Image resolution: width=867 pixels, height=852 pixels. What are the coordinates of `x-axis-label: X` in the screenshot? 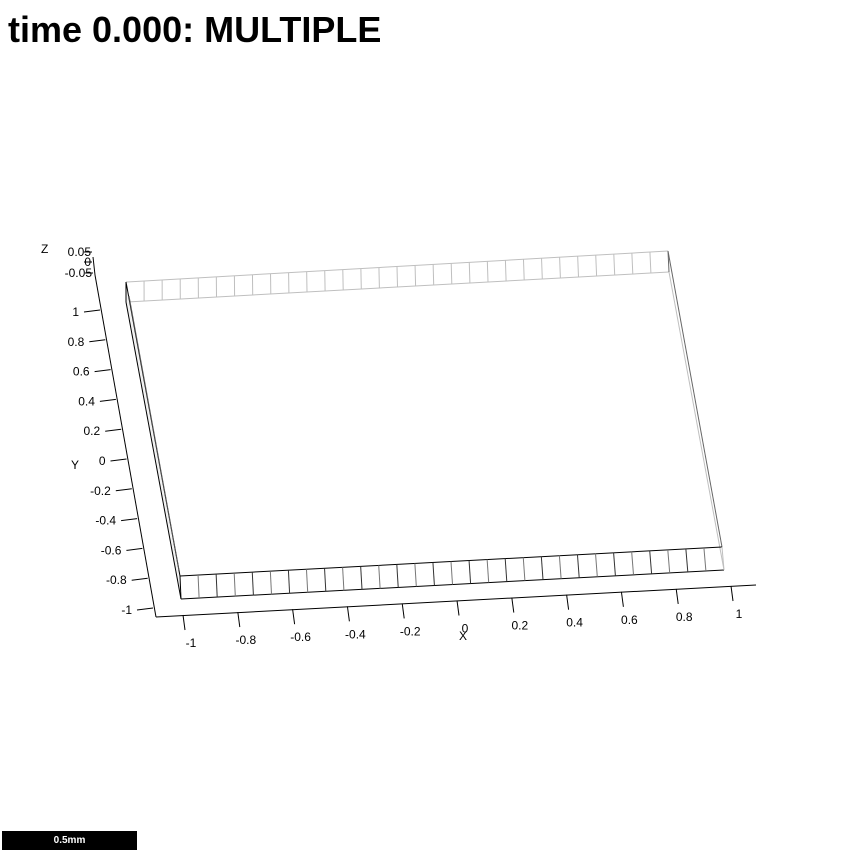 It's located at (463, 636).